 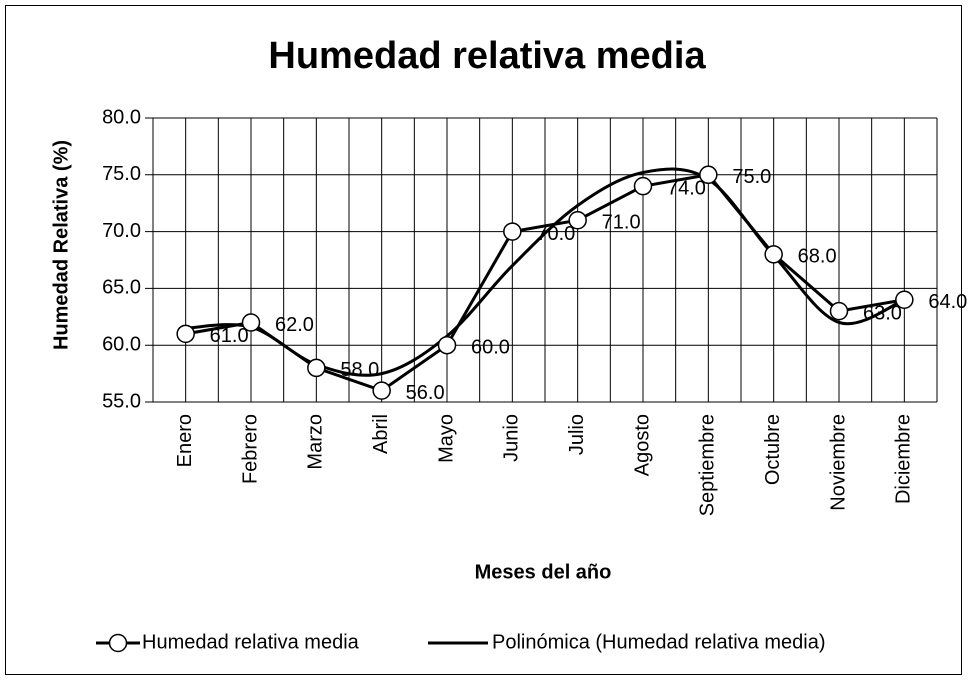 I want to click on data-label: 70.0, so click(x=555, y=234).